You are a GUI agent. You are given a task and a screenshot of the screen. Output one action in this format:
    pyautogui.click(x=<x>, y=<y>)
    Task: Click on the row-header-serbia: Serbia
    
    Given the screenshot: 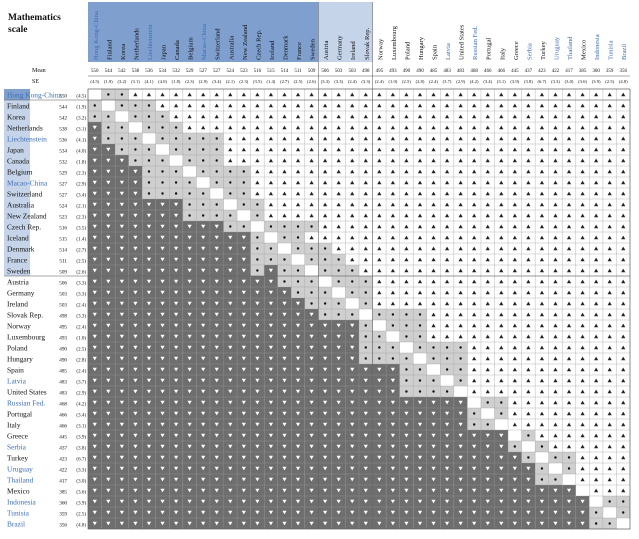 What is the action you would take?
    pyautogui.click(x=17, y=446)
    